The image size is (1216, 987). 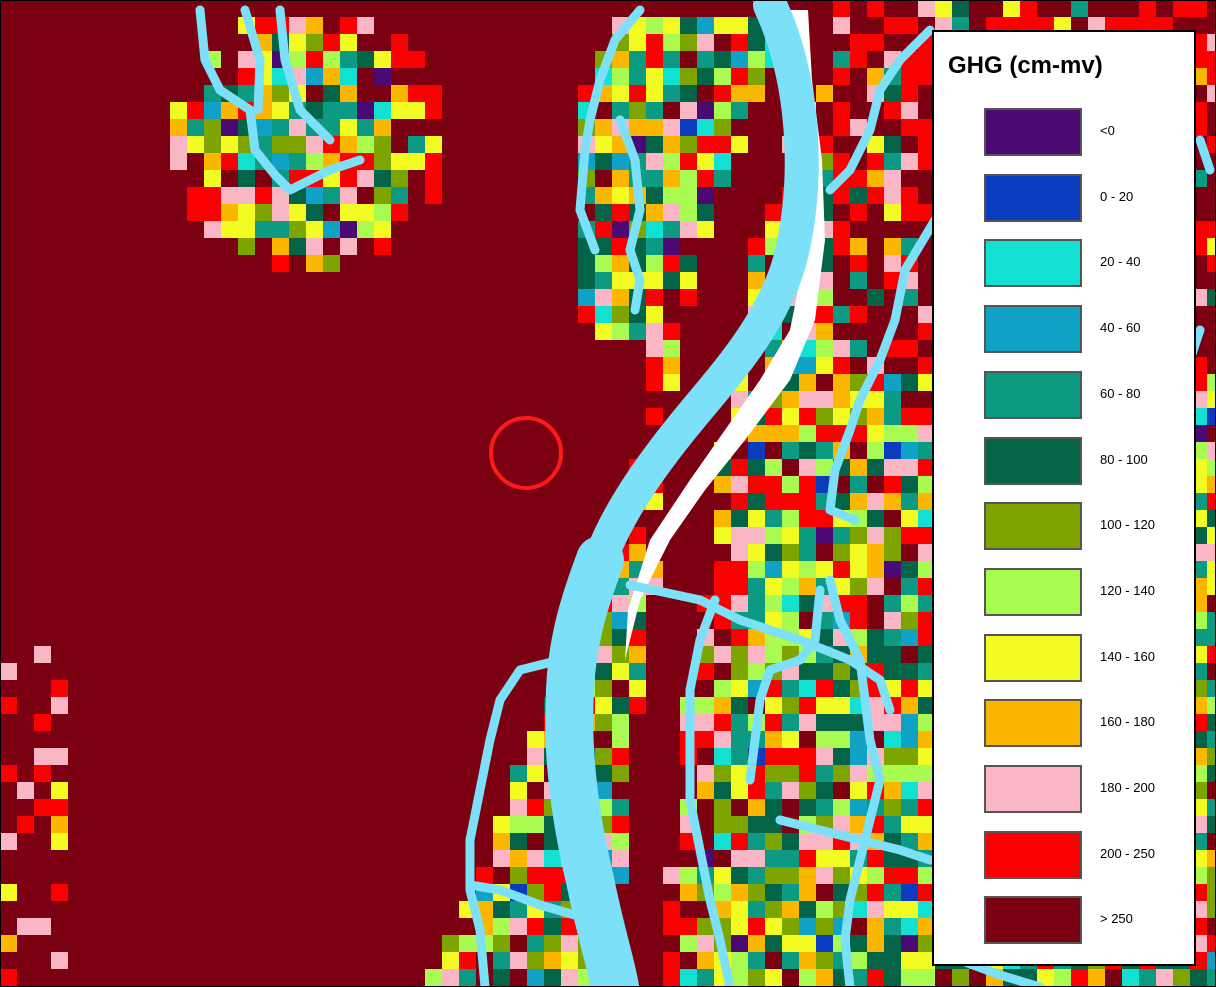 What do you see at coordinates (855, 781) in the screenshot?
I see `stream` at bounding box center [855, 781].